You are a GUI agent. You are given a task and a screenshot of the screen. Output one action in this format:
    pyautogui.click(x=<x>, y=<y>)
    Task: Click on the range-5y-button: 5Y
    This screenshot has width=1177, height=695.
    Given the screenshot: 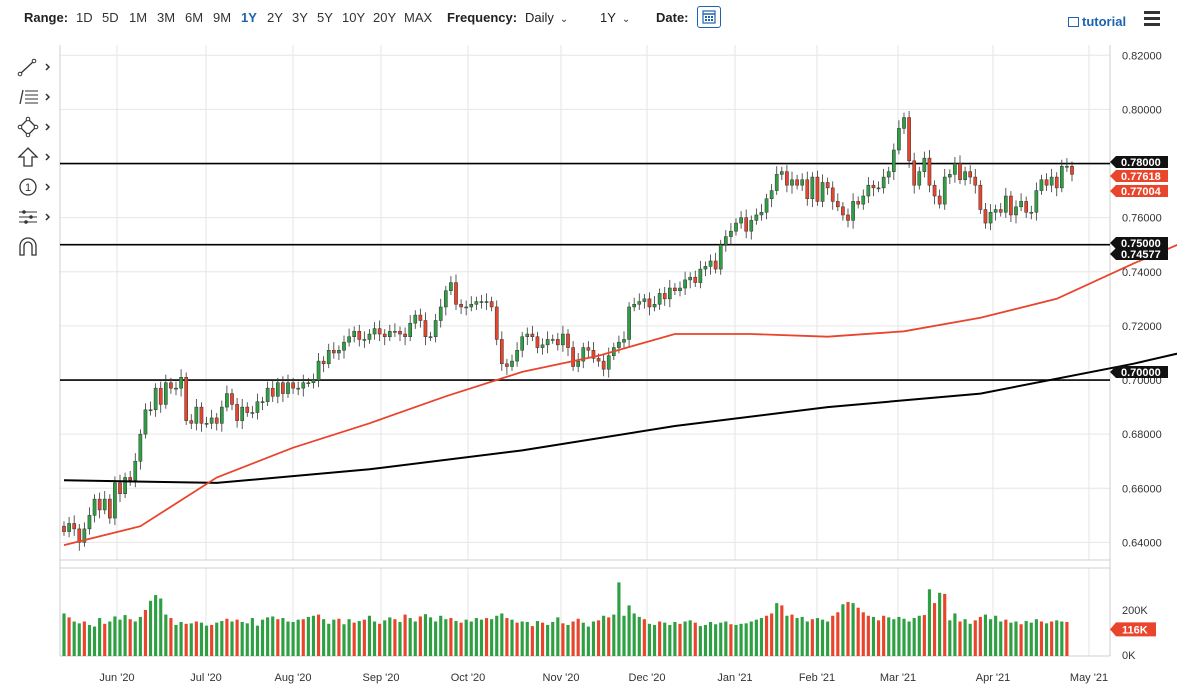 What is the action you would take?
    pyautogui.click(x=325, y=17)
    